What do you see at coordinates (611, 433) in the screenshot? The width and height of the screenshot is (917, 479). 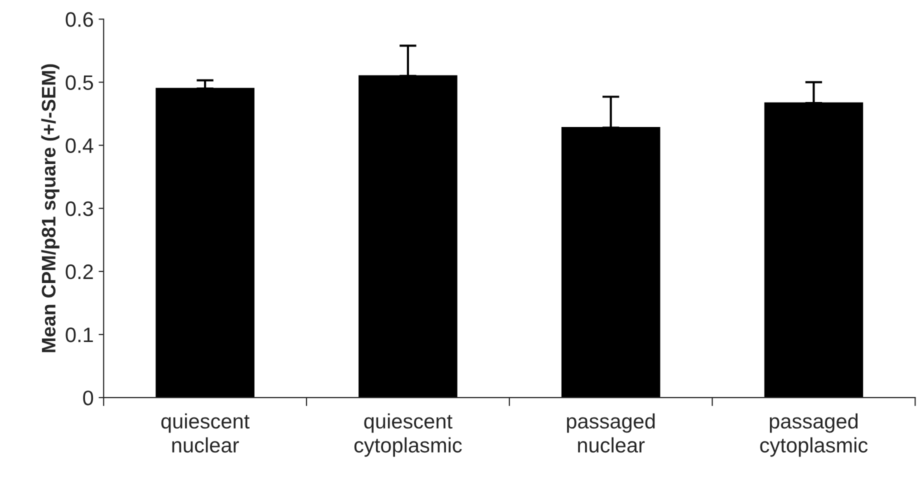 I see `x-tick-label: passaged nuclear` at bounding box center [611, 433].